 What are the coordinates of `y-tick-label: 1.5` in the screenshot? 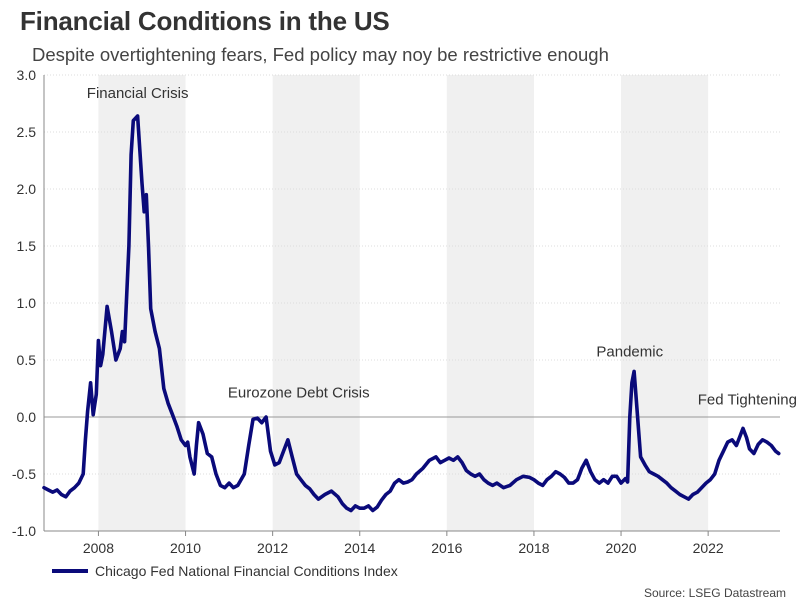 It's located at (27, 246).